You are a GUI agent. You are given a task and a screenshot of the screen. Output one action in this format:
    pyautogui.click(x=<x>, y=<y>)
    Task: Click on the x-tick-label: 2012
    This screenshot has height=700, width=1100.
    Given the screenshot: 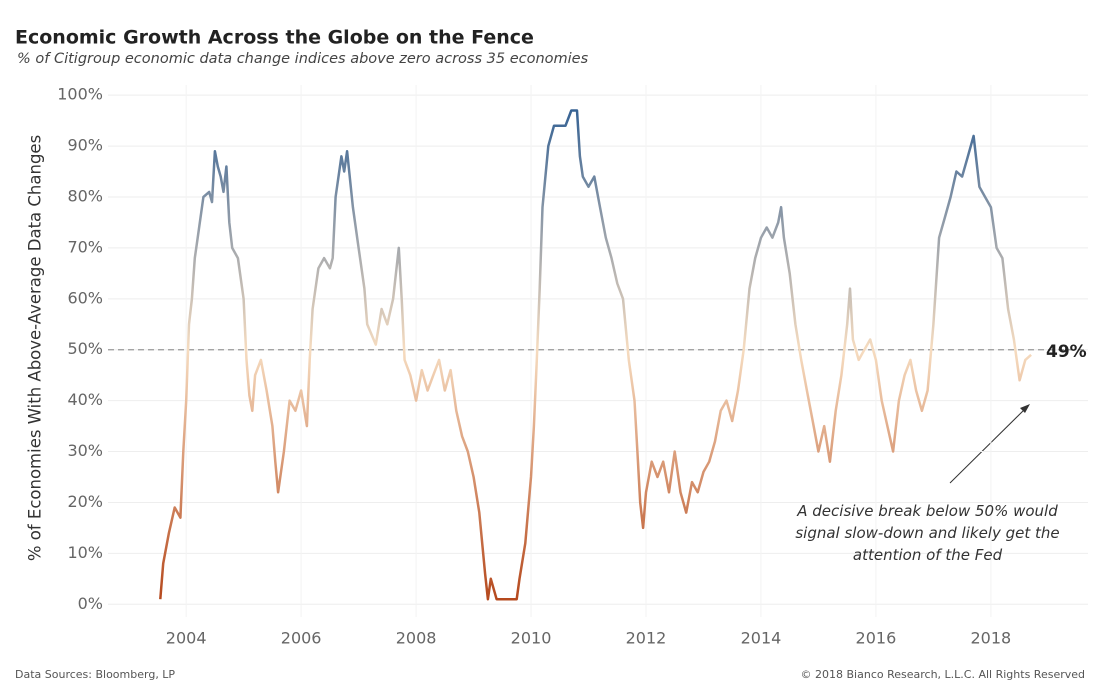 What is the action you would take?
    pyautogui.click(x=646, y=638)
    